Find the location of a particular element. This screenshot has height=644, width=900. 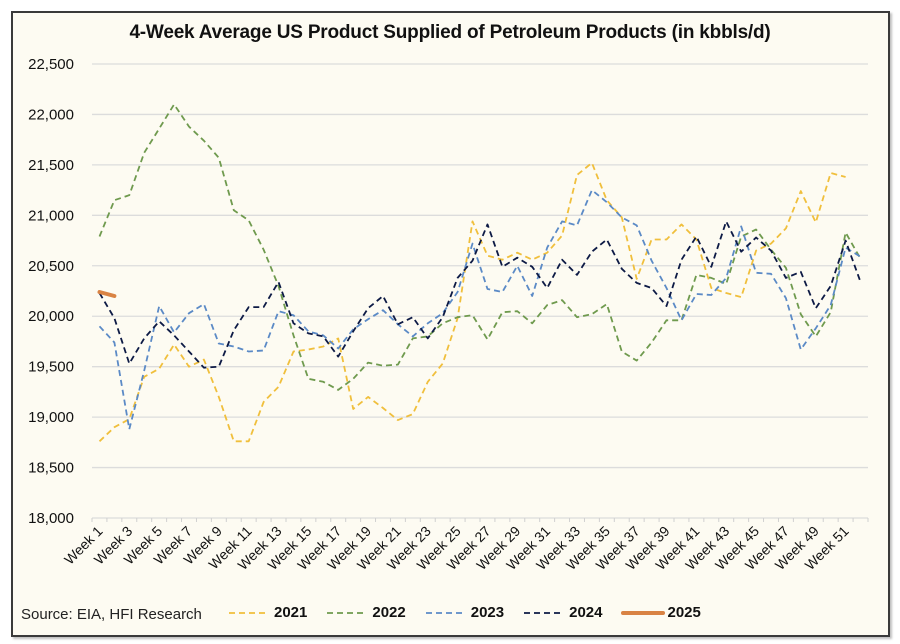

y-tick-label: 20,500 is located at coordinates (51, 266).